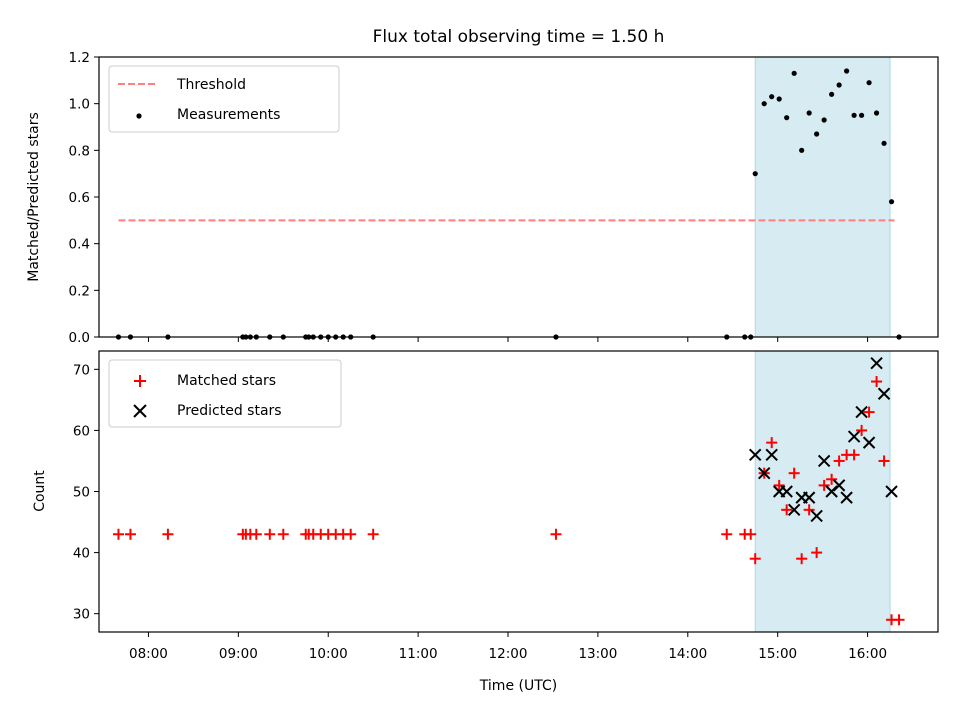  Describe the element at coordinates (79, 291) in the screenshot. I see `top-y-tick-label: 0.2` at that location.